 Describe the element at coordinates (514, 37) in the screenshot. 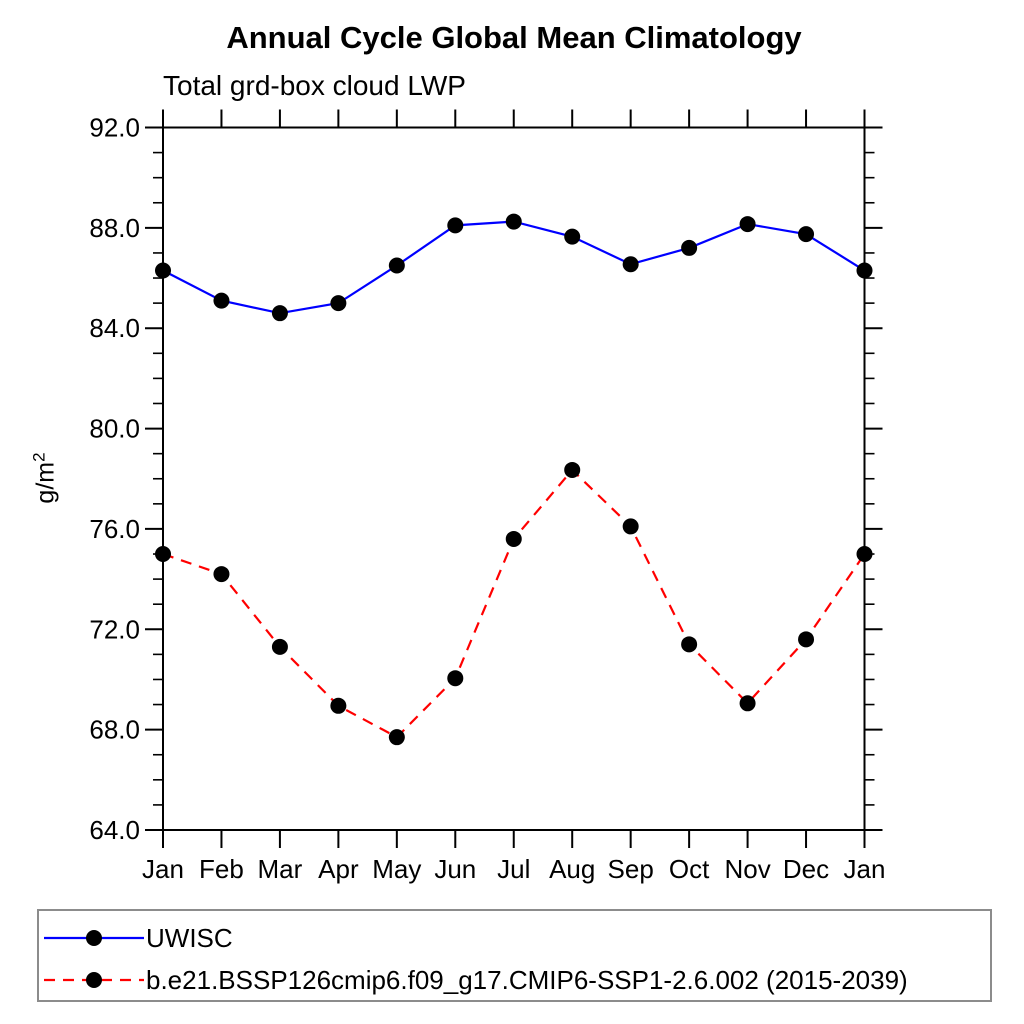

I see `chart-title: Annual Cycle Global Mean Climatology` at that location.